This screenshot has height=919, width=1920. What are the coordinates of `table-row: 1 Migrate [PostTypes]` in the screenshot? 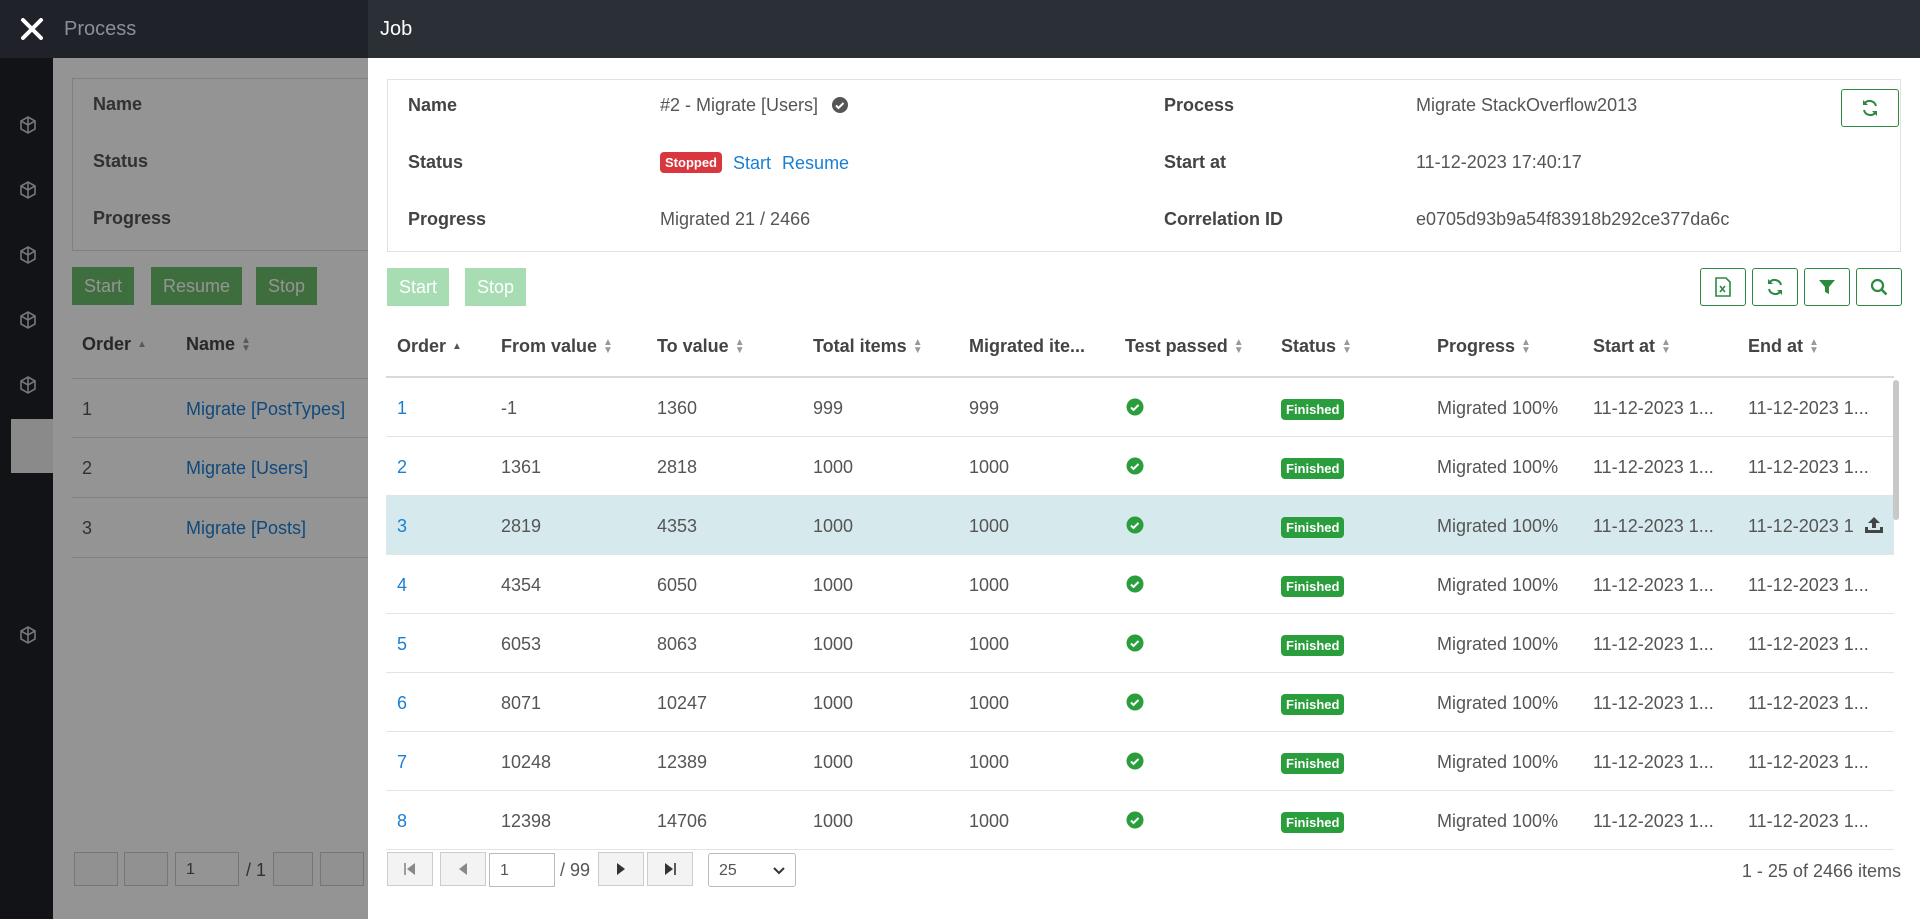 It's located at (227, 408).